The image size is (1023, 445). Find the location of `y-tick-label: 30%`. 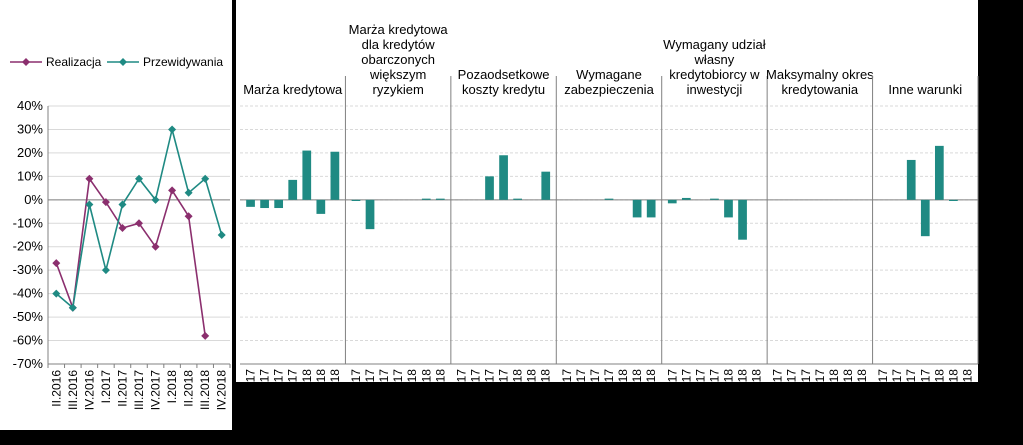

y-tick-label: 30% is located at coordinates (30, 128).